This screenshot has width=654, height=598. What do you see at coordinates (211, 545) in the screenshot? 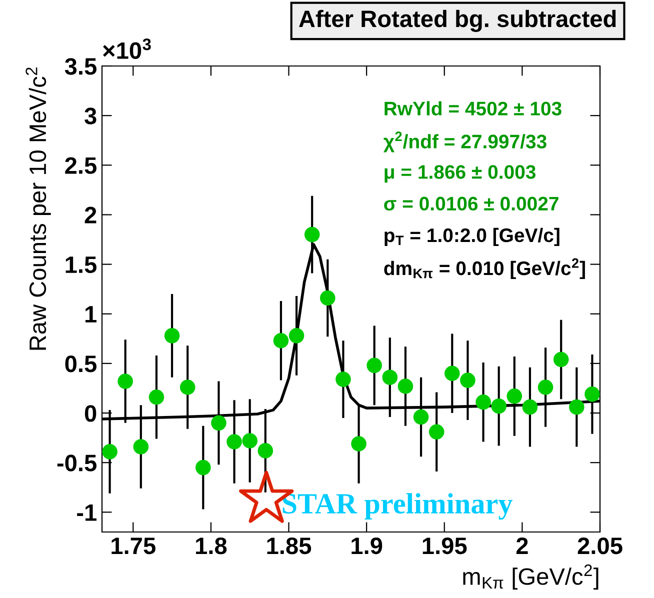
I see `x-tick-label: 1.8` at bounding box center [211, 545].